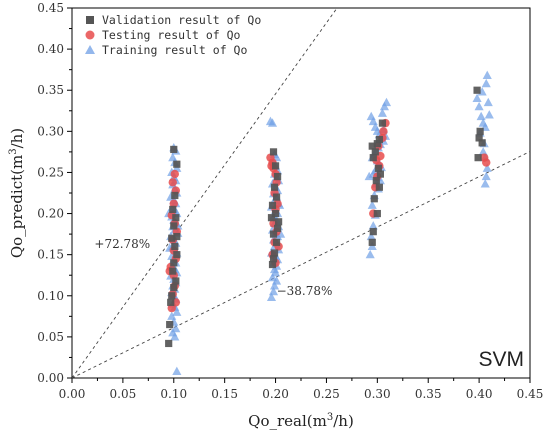 The width and height of the screenshot is (550, 440). Describe the element at coordinates (305, 291) in the screenshot. I see `reference-line-label: −38.78%` at that location.